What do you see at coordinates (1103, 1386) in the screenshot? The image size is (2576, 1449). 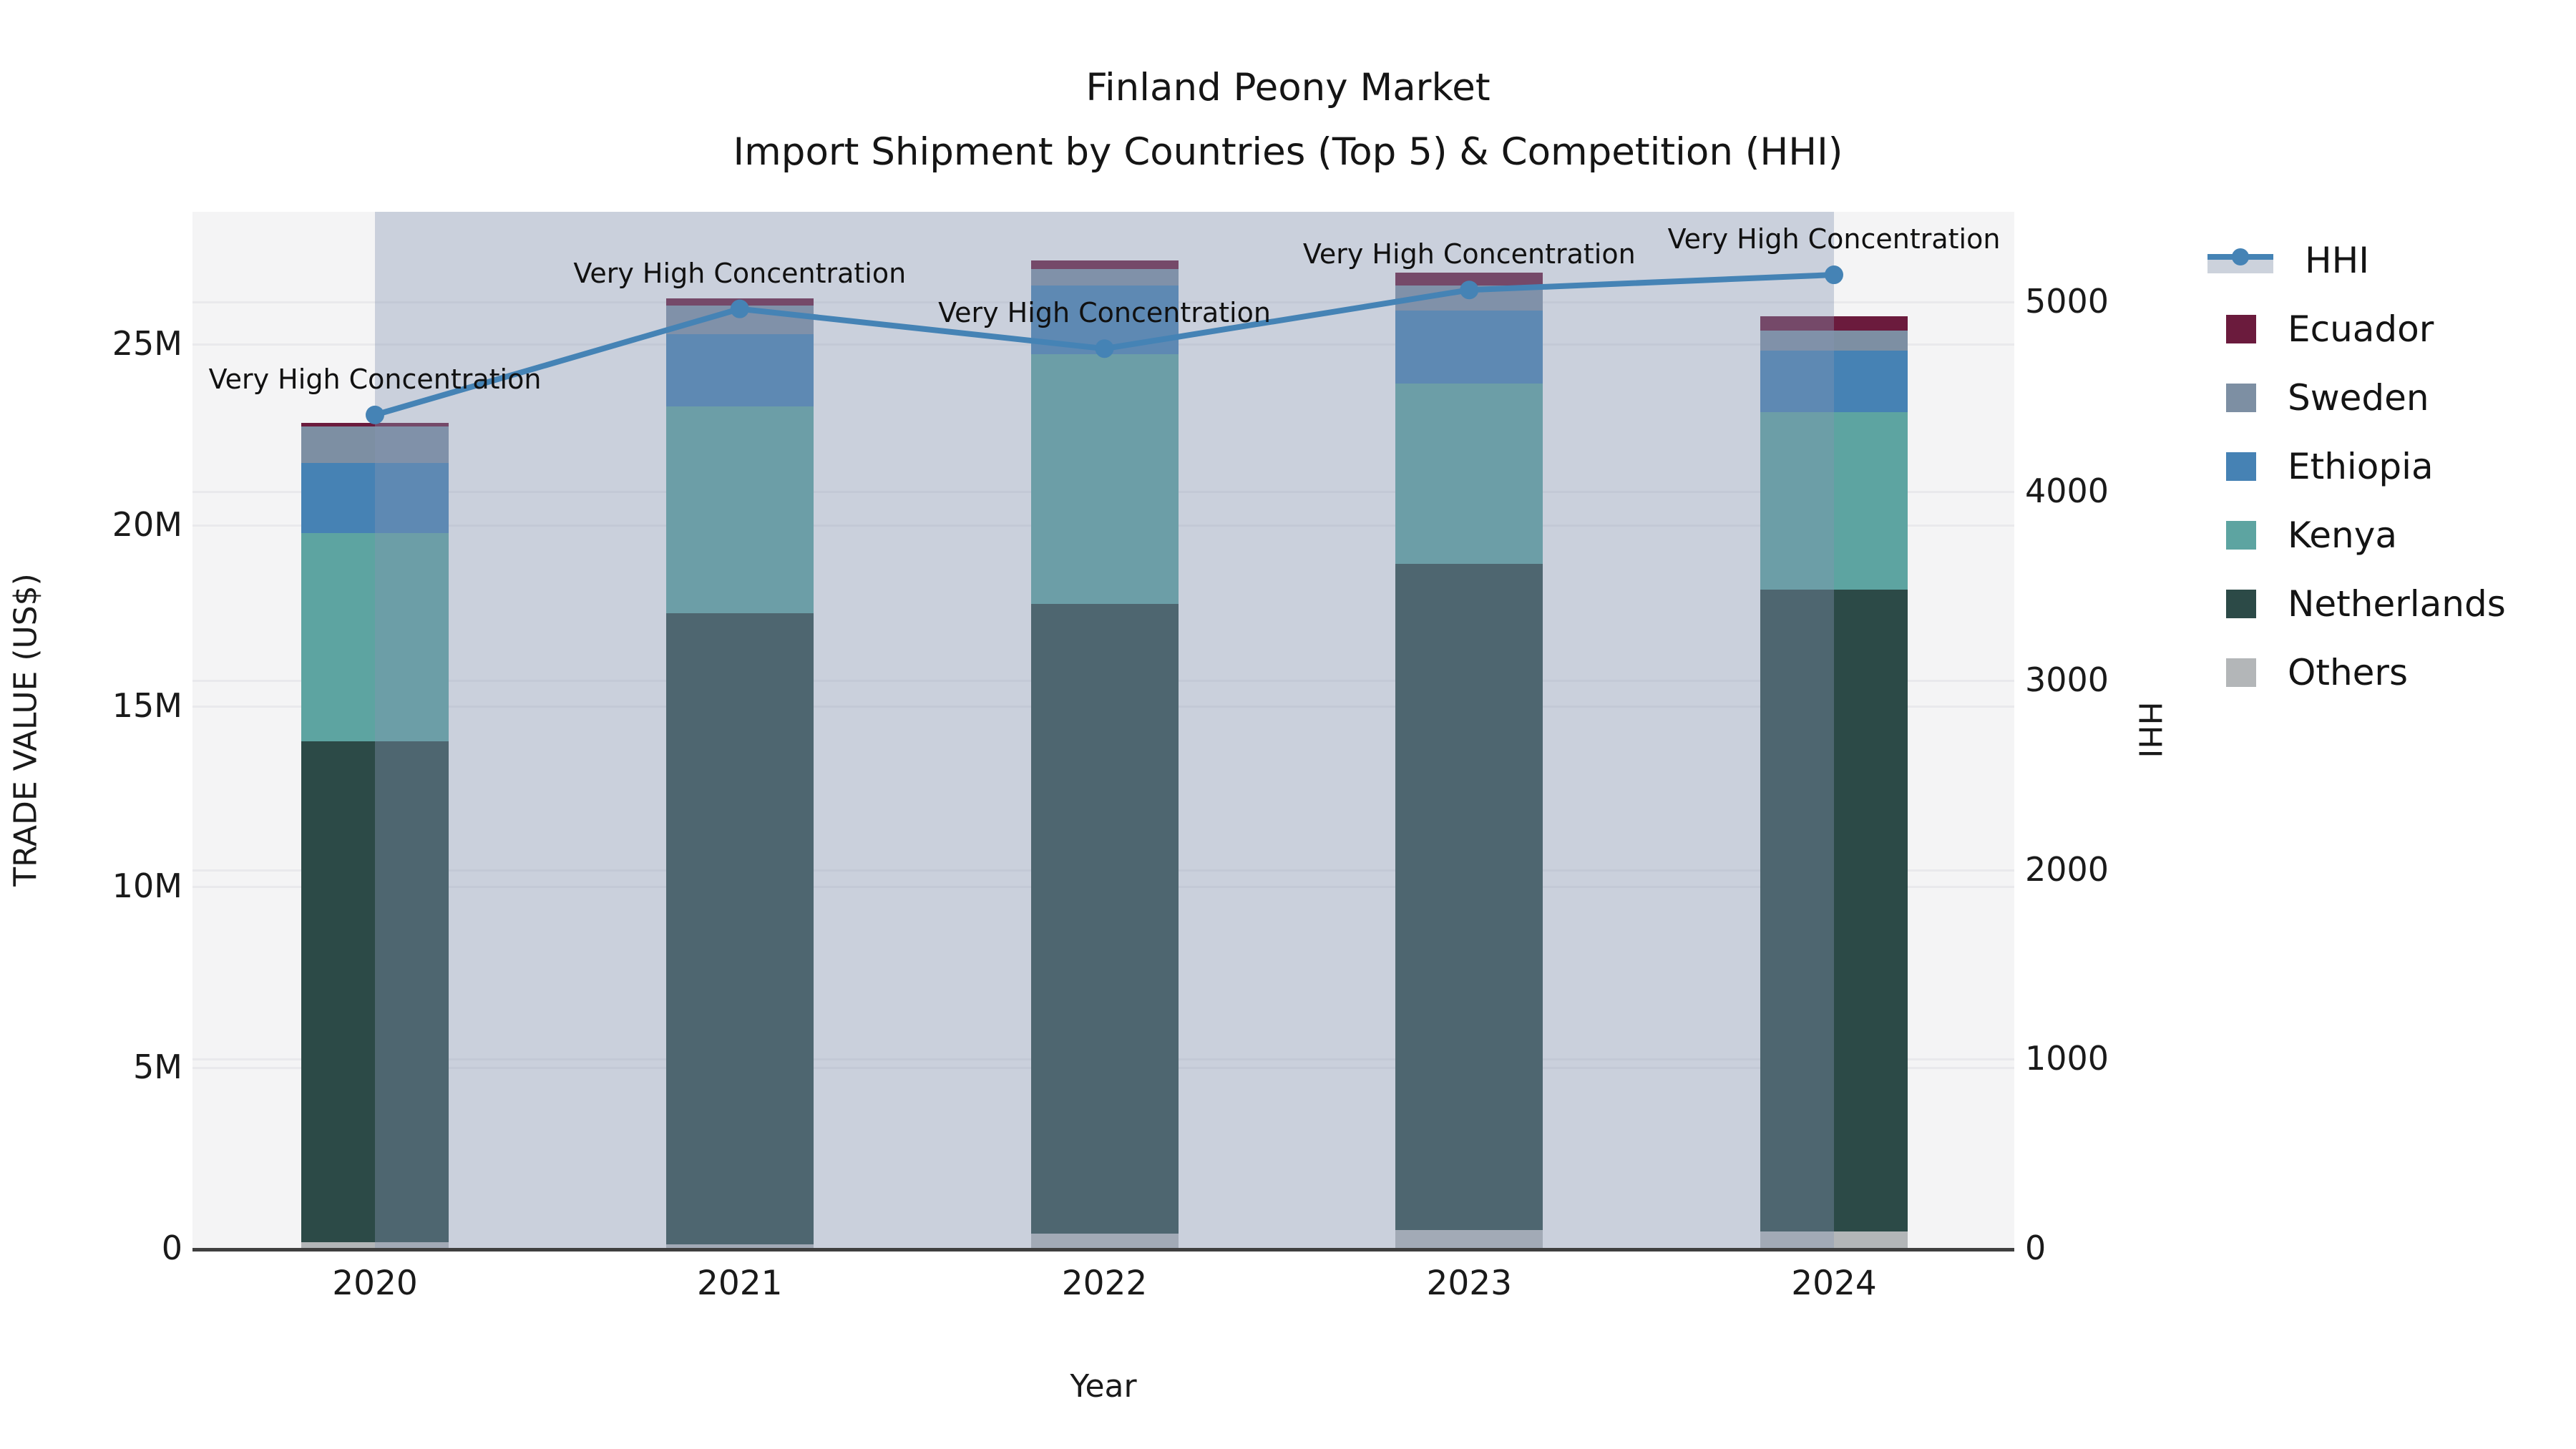 I see `x-axis-label: Year` at bounding box center [1103, 1386].